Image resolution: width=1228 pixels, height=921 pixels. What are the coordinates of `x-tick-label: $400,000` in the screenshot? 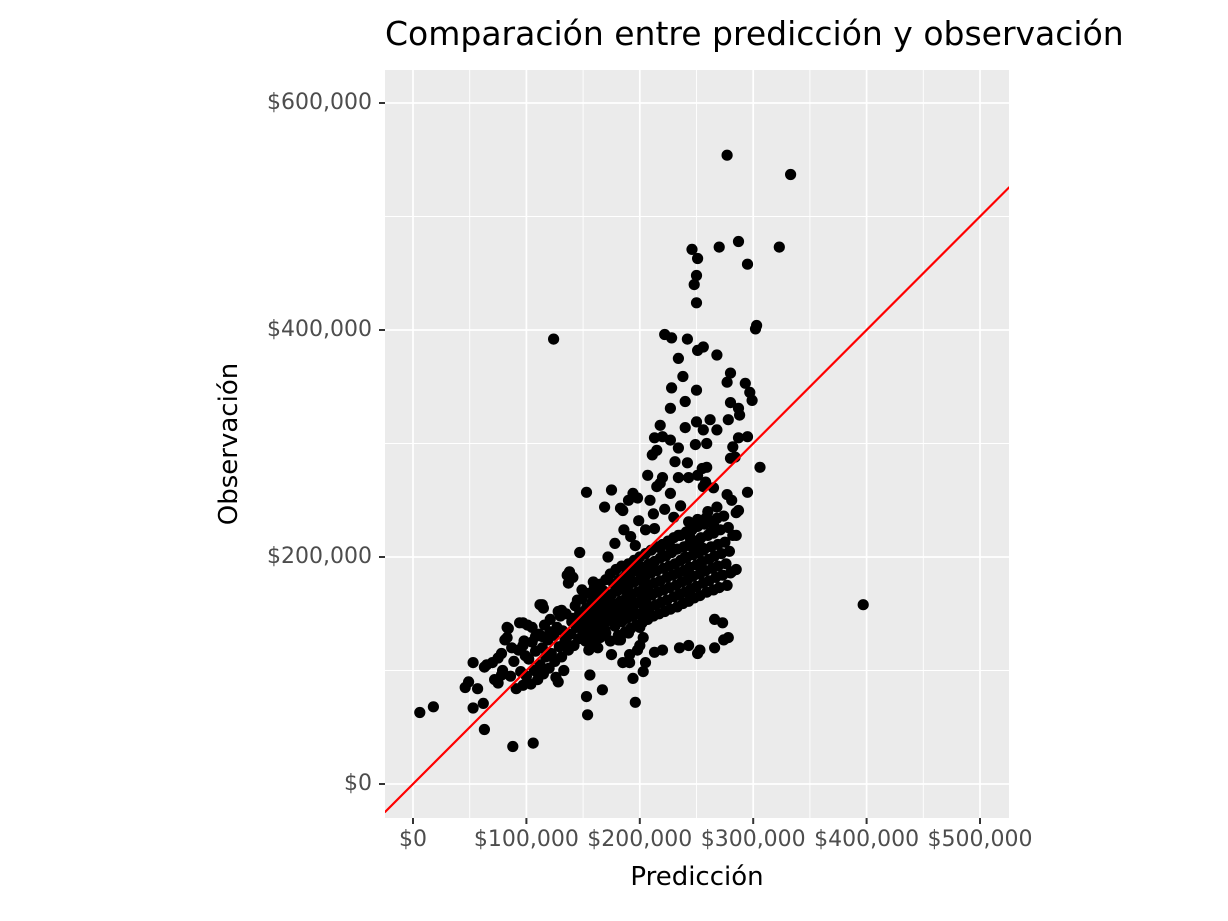 It's located at (866, 839).